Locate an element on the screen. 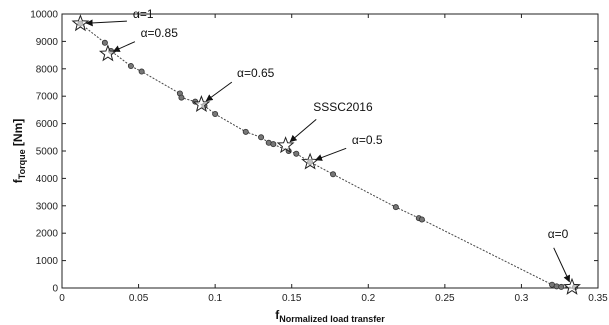 This screenshot has width=609, height=325. x-tick-label: 0.1 is located at coordinates (215, 298).